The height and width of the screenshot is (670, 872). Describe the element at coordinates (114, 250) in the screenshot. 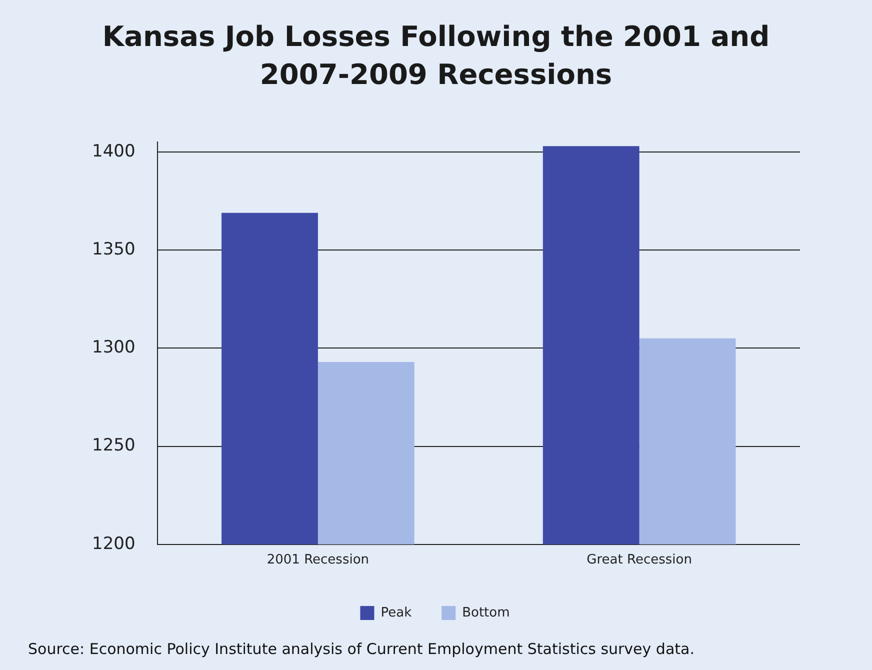

I see `y-tick-label: 1350` at that location.